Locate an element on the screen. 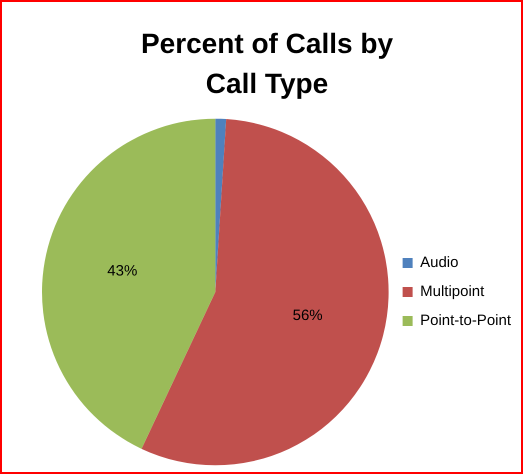 The width and height of the screenshot is (529, 474). data-label: 56% is located at coordinates (307, 315).